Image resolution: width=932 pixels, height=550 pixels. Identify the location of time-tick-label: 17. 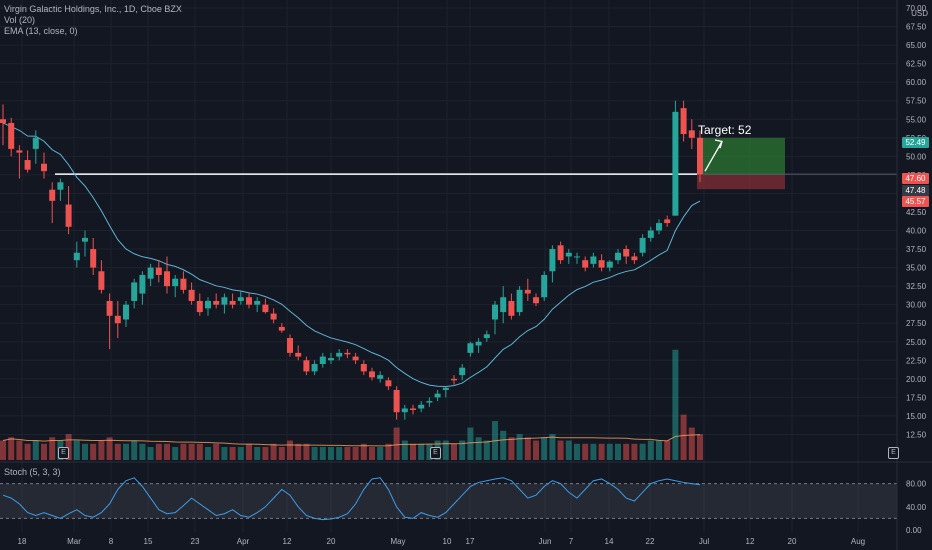
(470, 541).